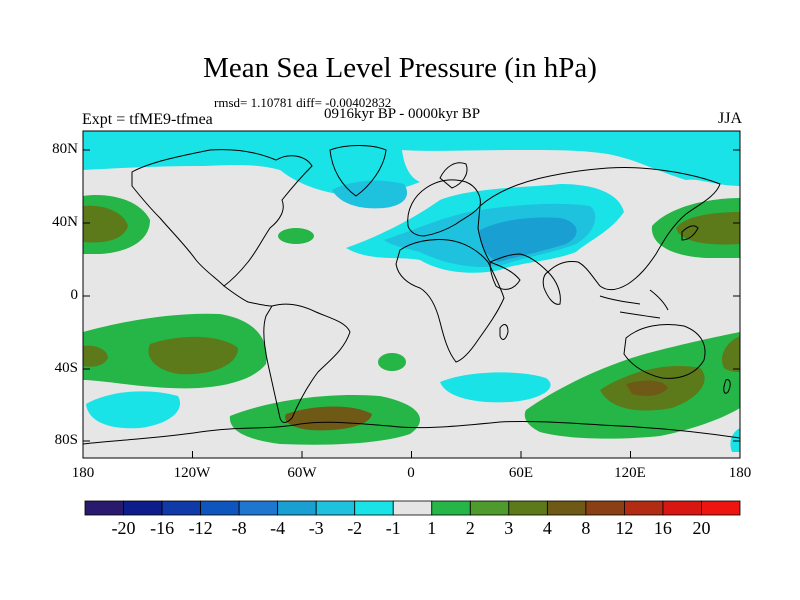 This screenshot has height=600, width=800. I want to click on lon-label-180e: 180, so click(740, 473).